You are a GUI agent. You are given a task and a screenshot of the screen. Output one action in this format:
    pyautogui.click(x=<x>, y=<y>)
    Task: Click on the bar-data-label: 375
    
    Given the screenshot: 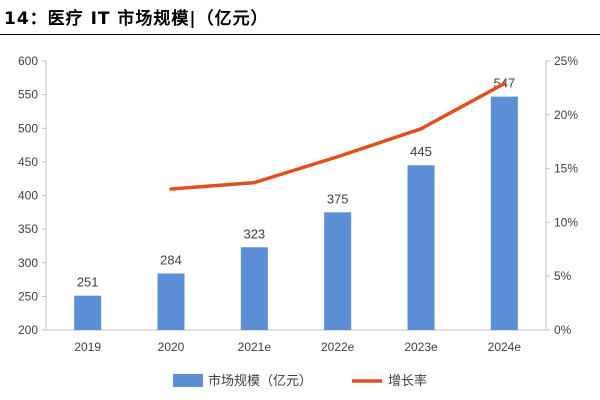 What is the action you would take?
    pyautogui.click(x=338, y=198)
    